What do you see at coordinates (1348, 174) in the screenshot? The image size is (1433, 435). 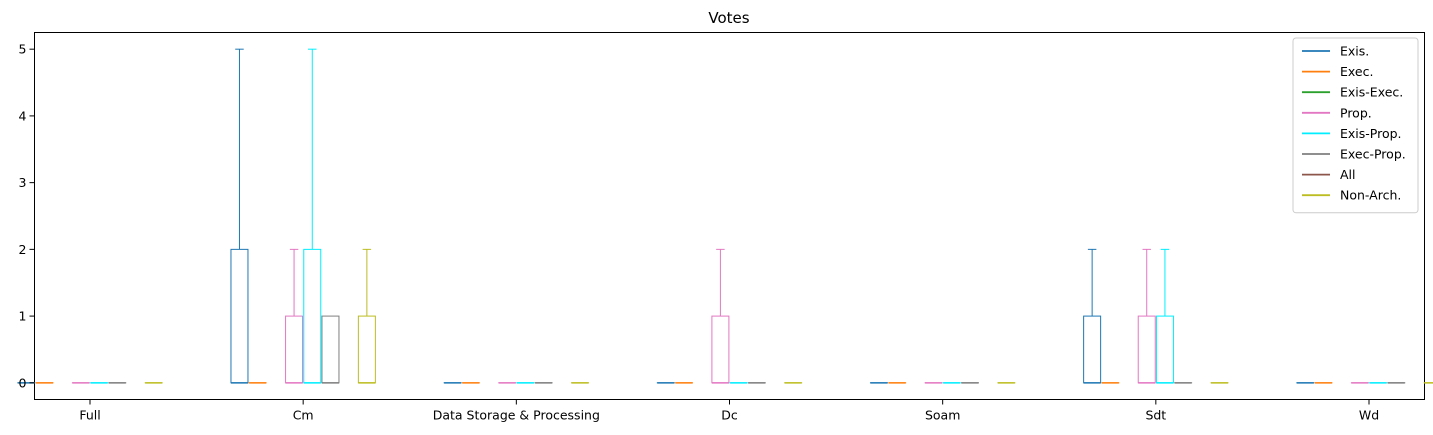 I see `legend-entry-label: All` at bounding box center [1348, 174].